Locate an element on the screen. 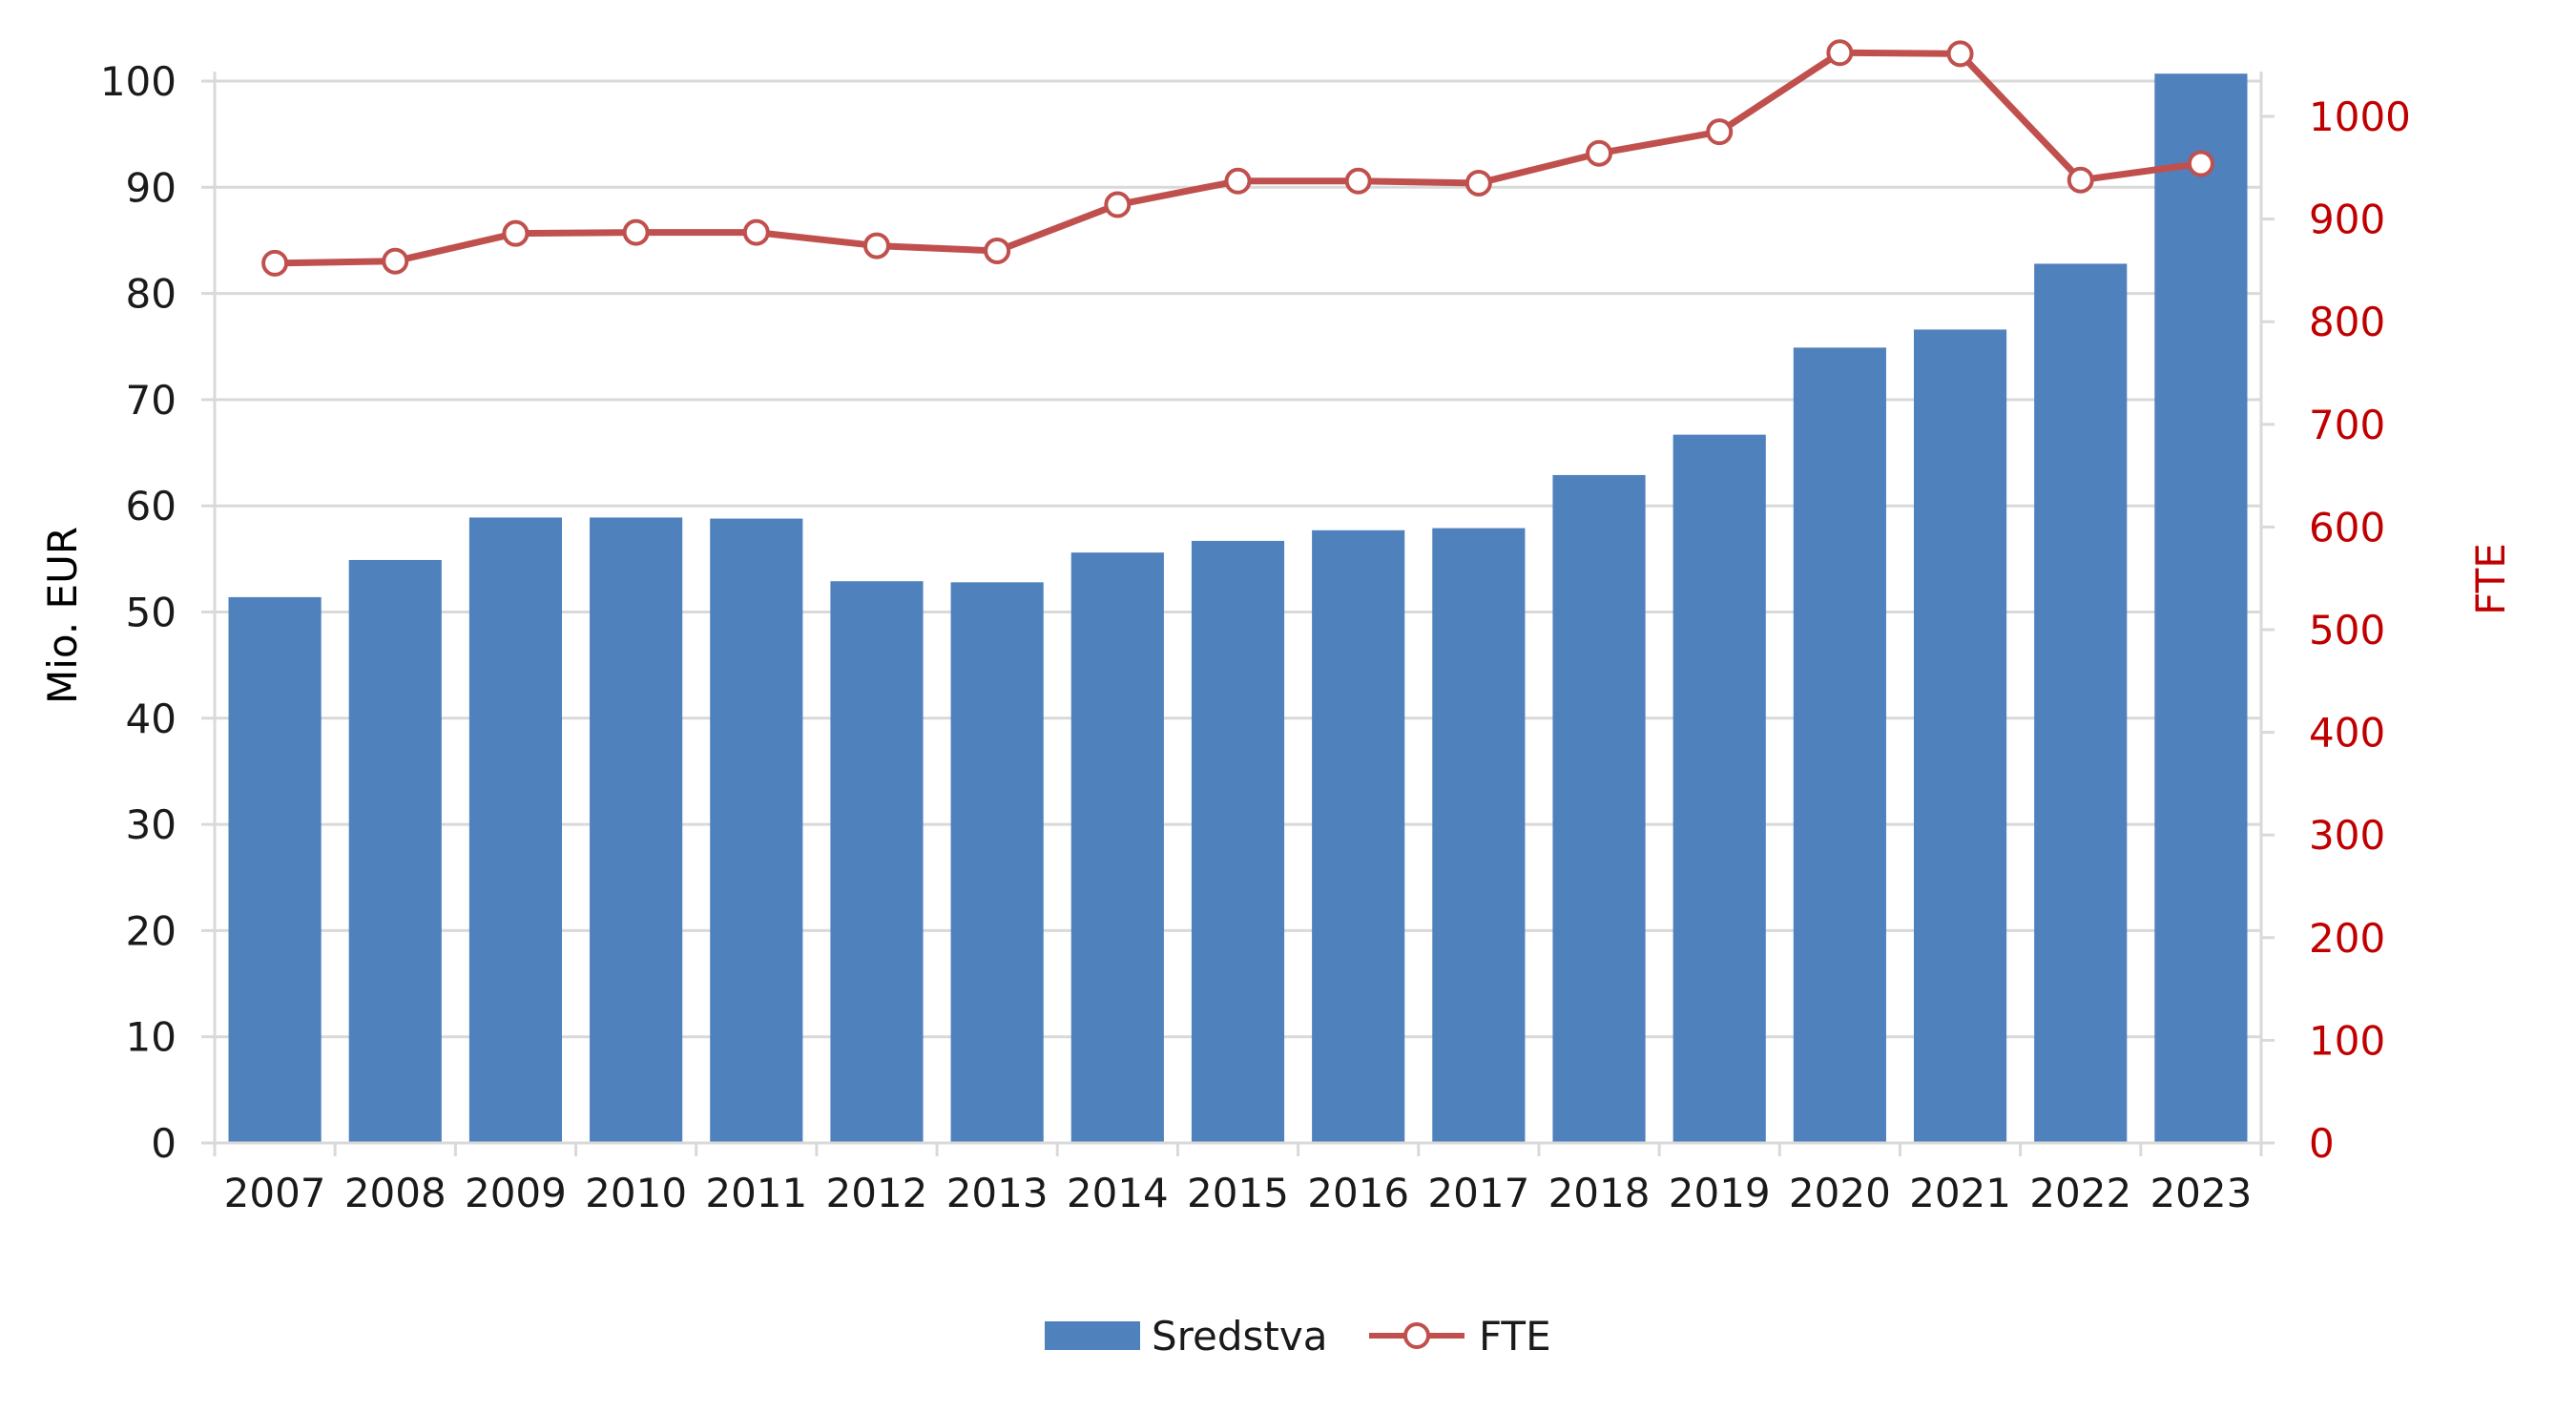 The image size is (2576, 1412). legend: Sredstva FTE is located at coordinates (1298, 1336).